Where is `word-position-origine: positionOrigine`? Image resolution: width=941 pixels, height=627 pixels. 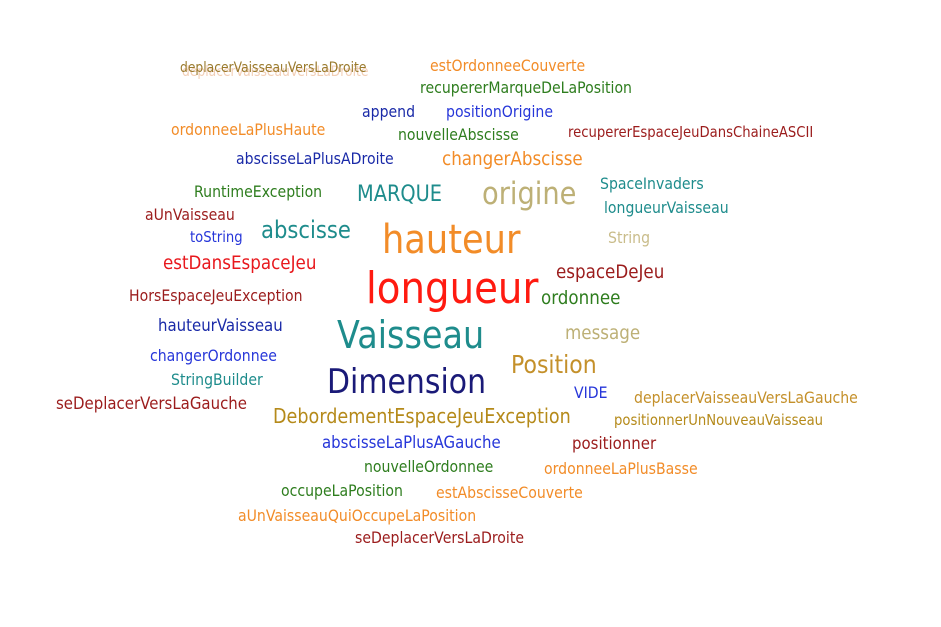 word-position-origine: positionOrigine is located at coordinates (499, 111).